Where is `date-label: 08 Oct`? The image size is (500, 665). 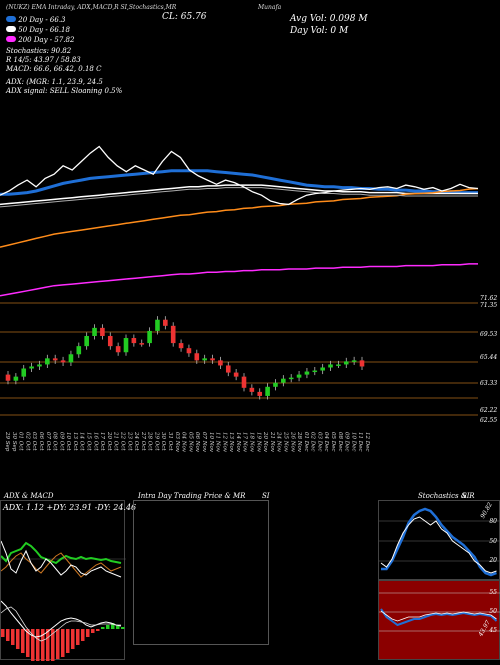 date-label: 08 Oct is located at coordinates (55, 441).